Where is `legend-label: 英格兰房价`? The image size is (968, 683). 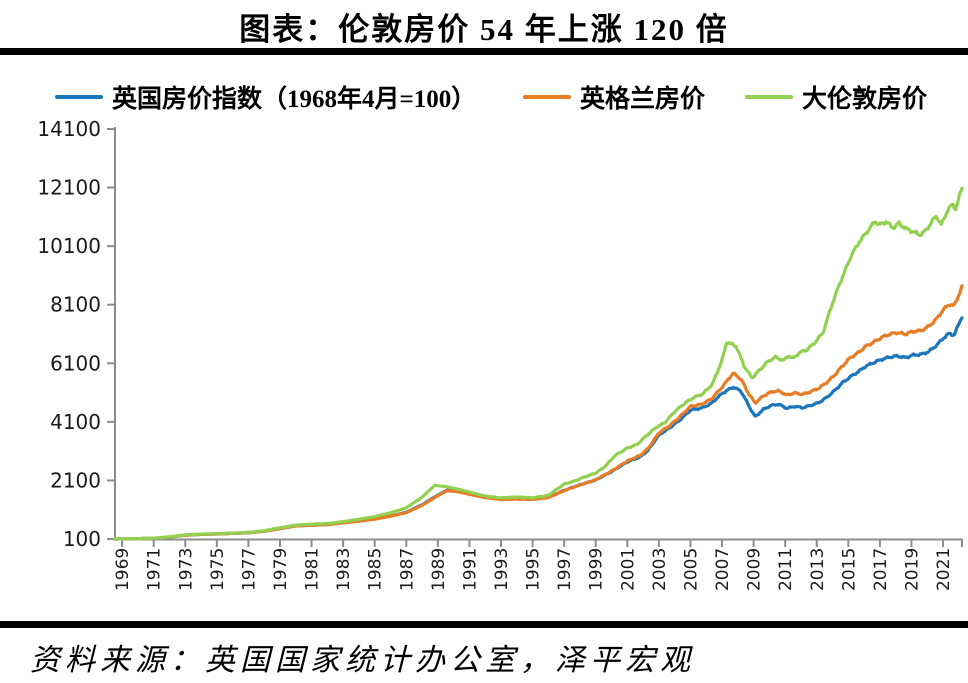
legend-label: 英格兰房价 is located at coordinates (643, 99).